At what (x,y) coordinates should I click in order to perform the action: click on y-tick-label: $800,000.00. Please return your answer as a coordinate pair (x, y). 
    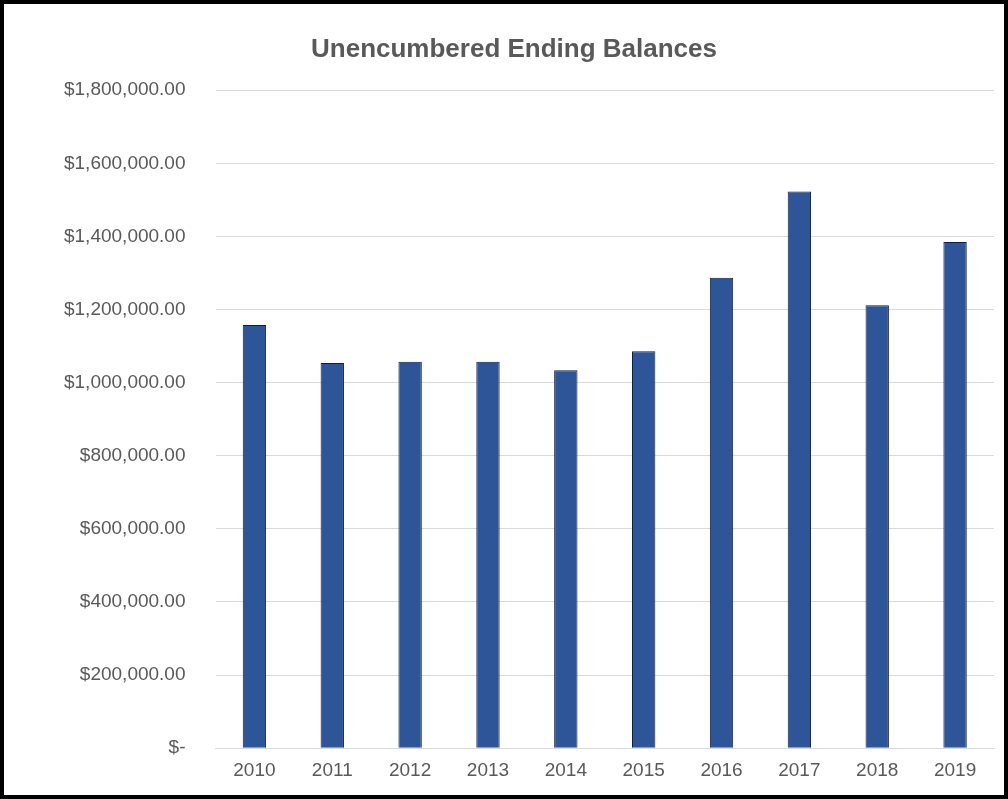
    Looking at the image, I should click on (132, 454).